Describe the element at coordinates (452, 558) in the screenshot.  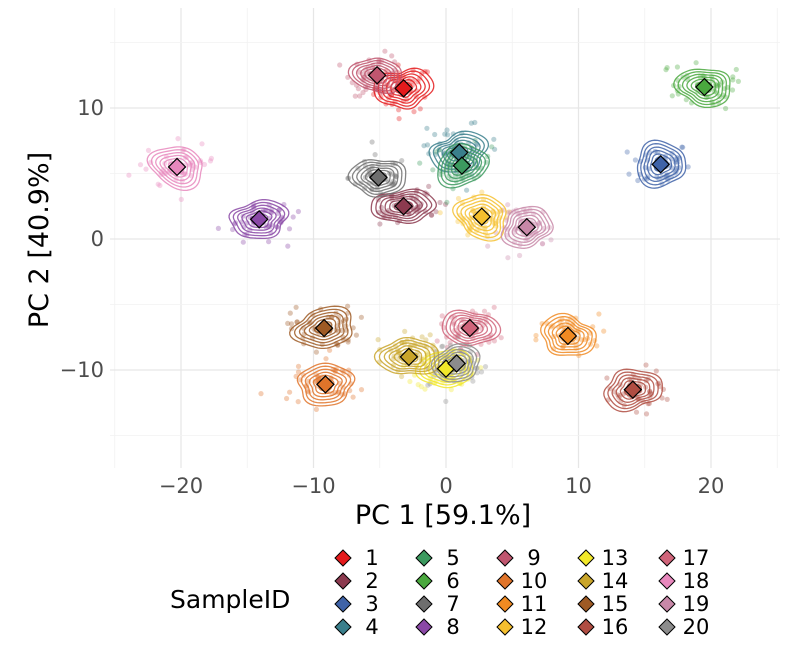
I see `legend-label-5: 5` at that location.